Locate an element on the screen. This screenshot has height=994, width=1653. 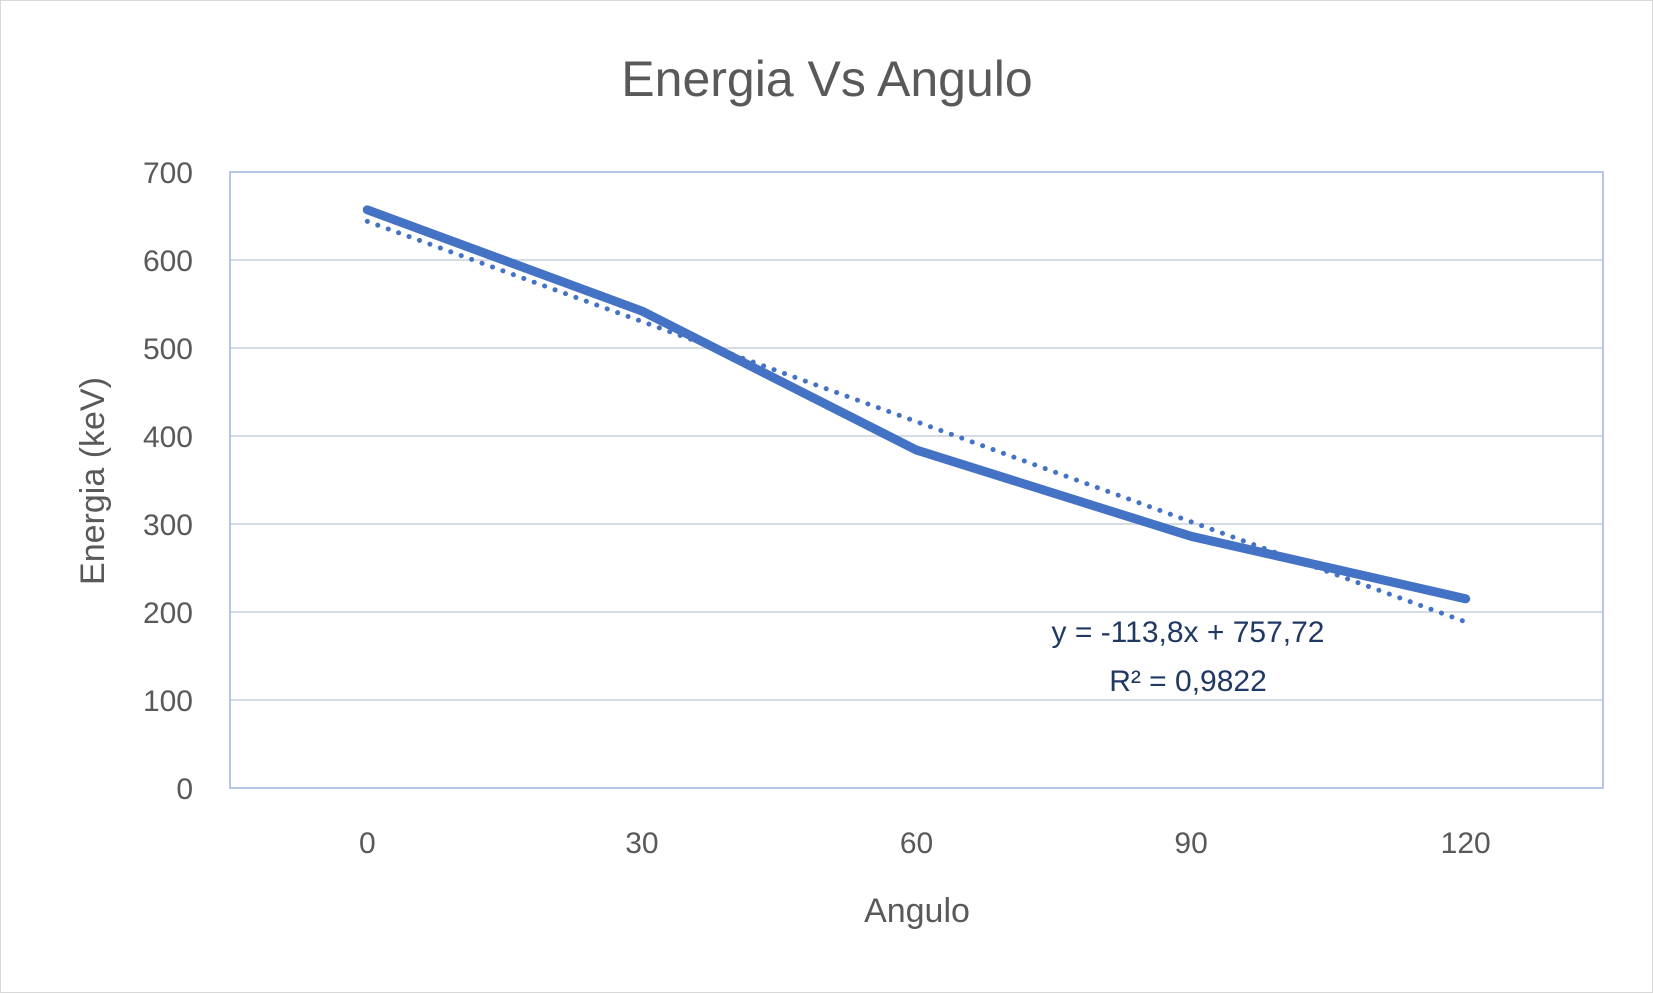
trendline-r-squared: R² = 0,9822 is located at coordinates (1188, 681).